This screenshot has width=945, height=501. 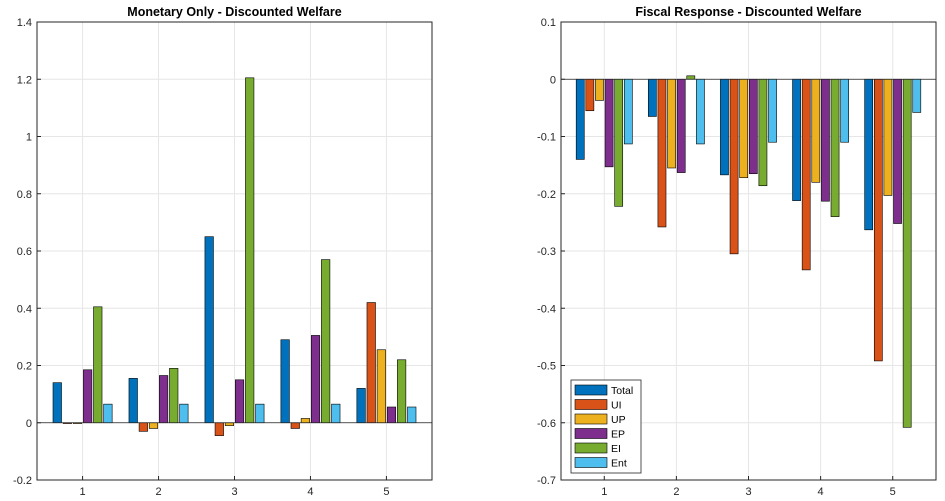 What do you see at coordinates (618, 420) in the screenshot?
I see `legend-label-up: UP` at bounding box center [618, 420].